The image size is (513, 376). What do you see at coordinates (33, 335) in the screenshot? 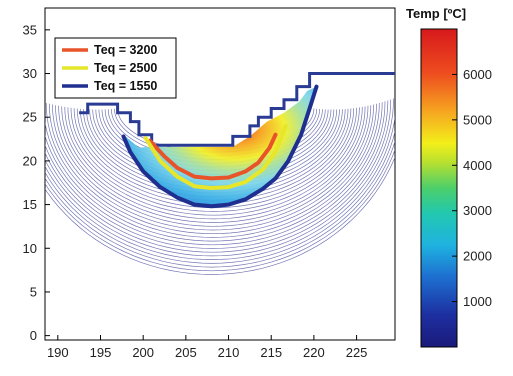
I see `y-tick-label: 0` at bounding box center [33, 335].